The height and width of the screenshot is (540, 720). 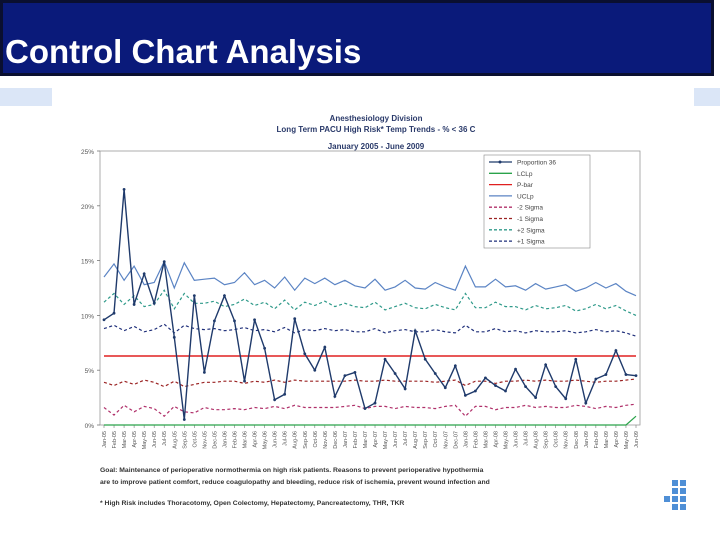 I want to click on x-tick-label: Nov-06, so click(x=326, y=440).